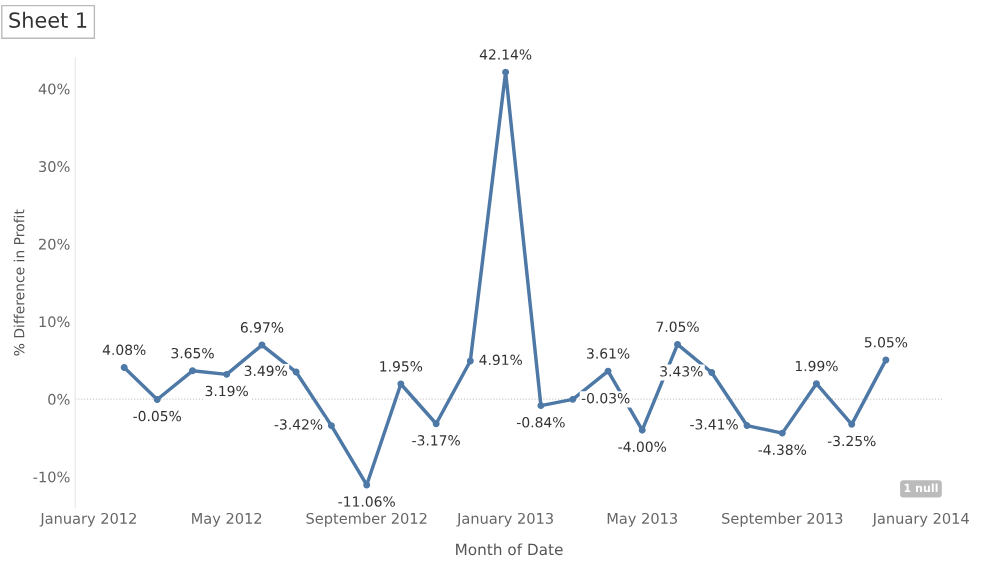 The width and height of the screenshot is (1003, 577). Describe the element at coordinates (298, 424) in the screenshot. I see `data-label: -3.42%` at that location.